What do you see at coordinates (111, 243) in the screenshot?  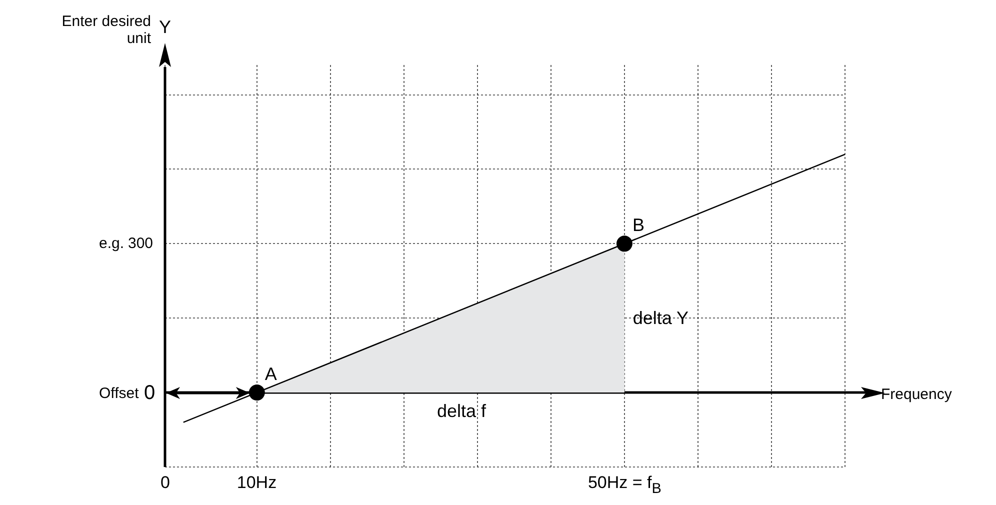 I see `text: e.g.` at bounding box center [111, 243].